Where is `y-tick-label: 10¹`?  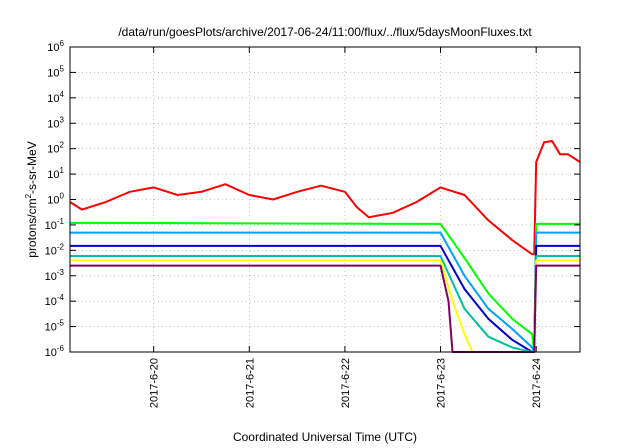
y-tick-label: 10¹ is located at coordinates (55, 173).